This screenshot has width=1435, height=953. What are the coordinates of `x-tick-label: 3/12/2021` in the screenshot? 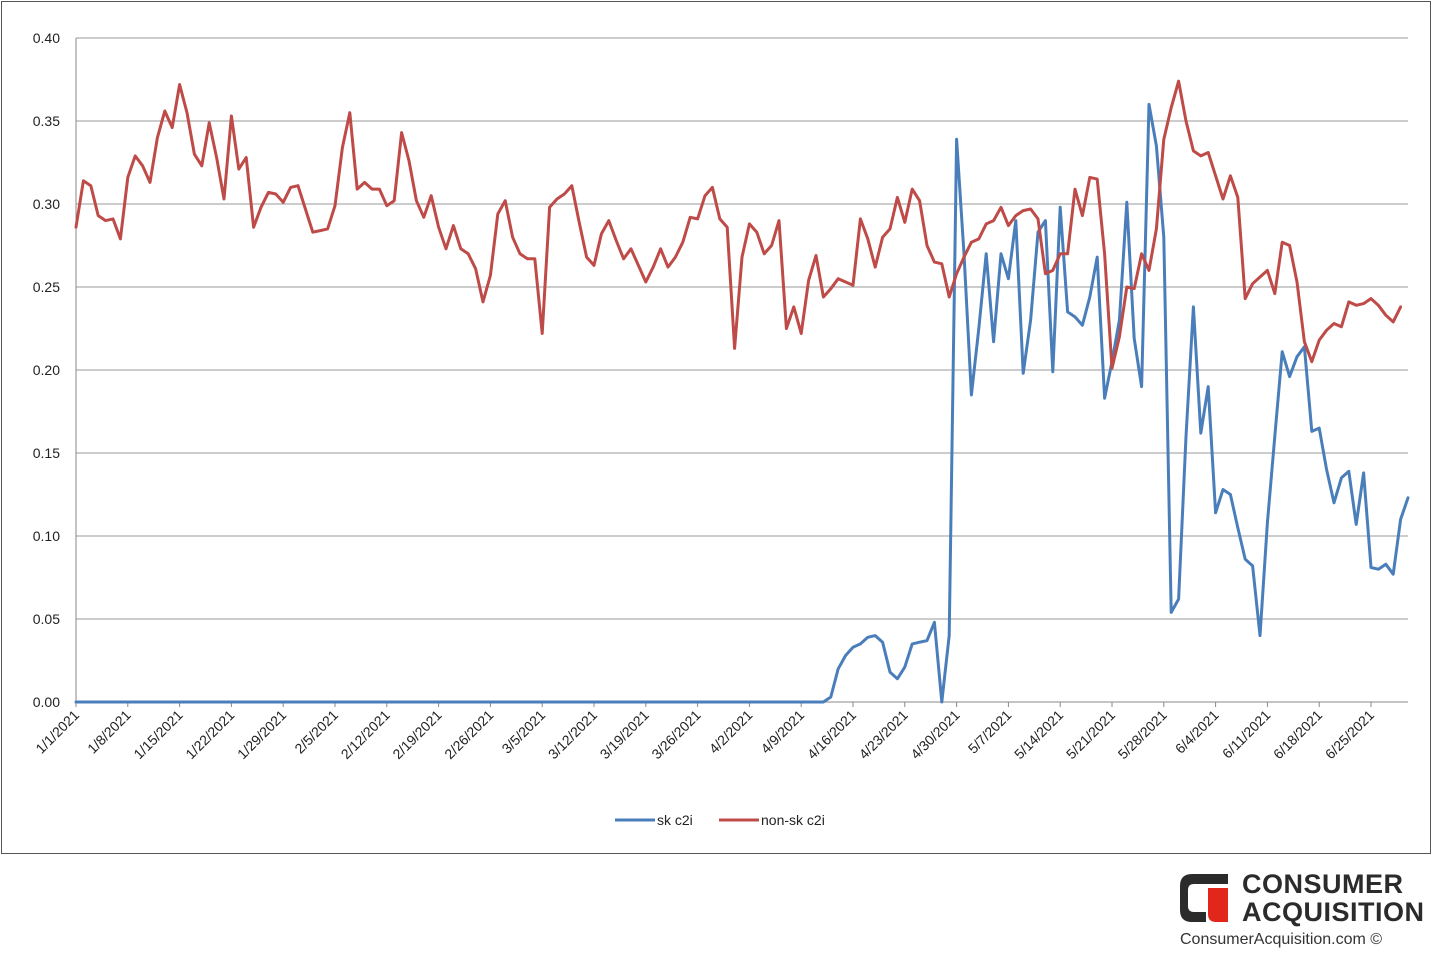 It's located at (573, 735).